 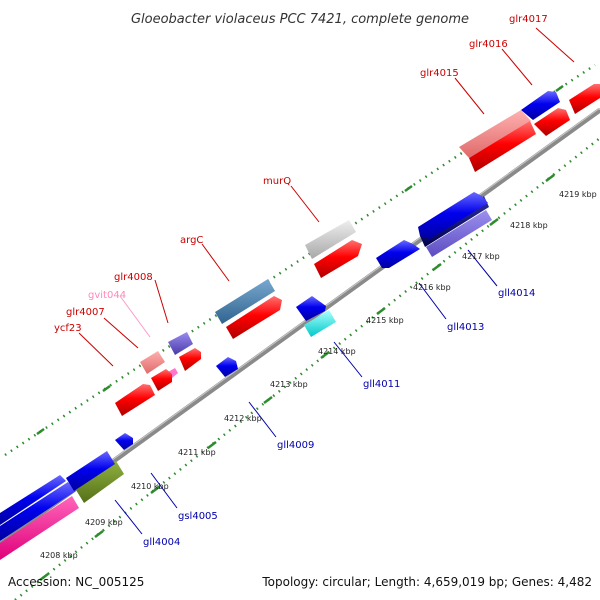 I want to click on gene-label-gll4014: gll4014, so click(x=516, y=293).